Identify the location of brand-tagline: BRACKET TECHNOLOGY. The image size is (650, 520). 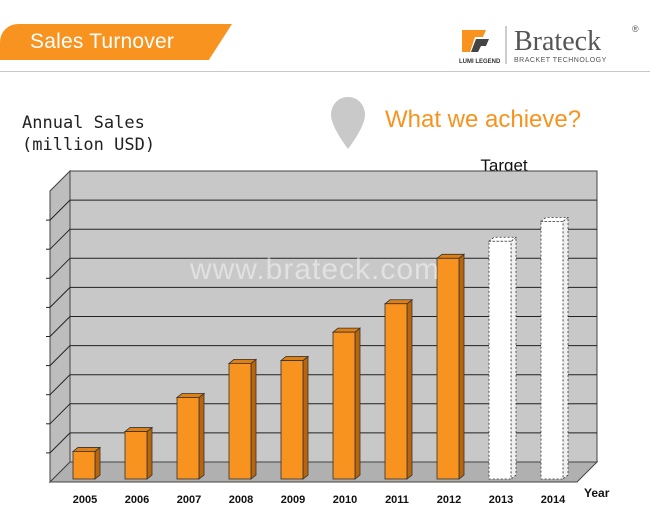
(560, 60).